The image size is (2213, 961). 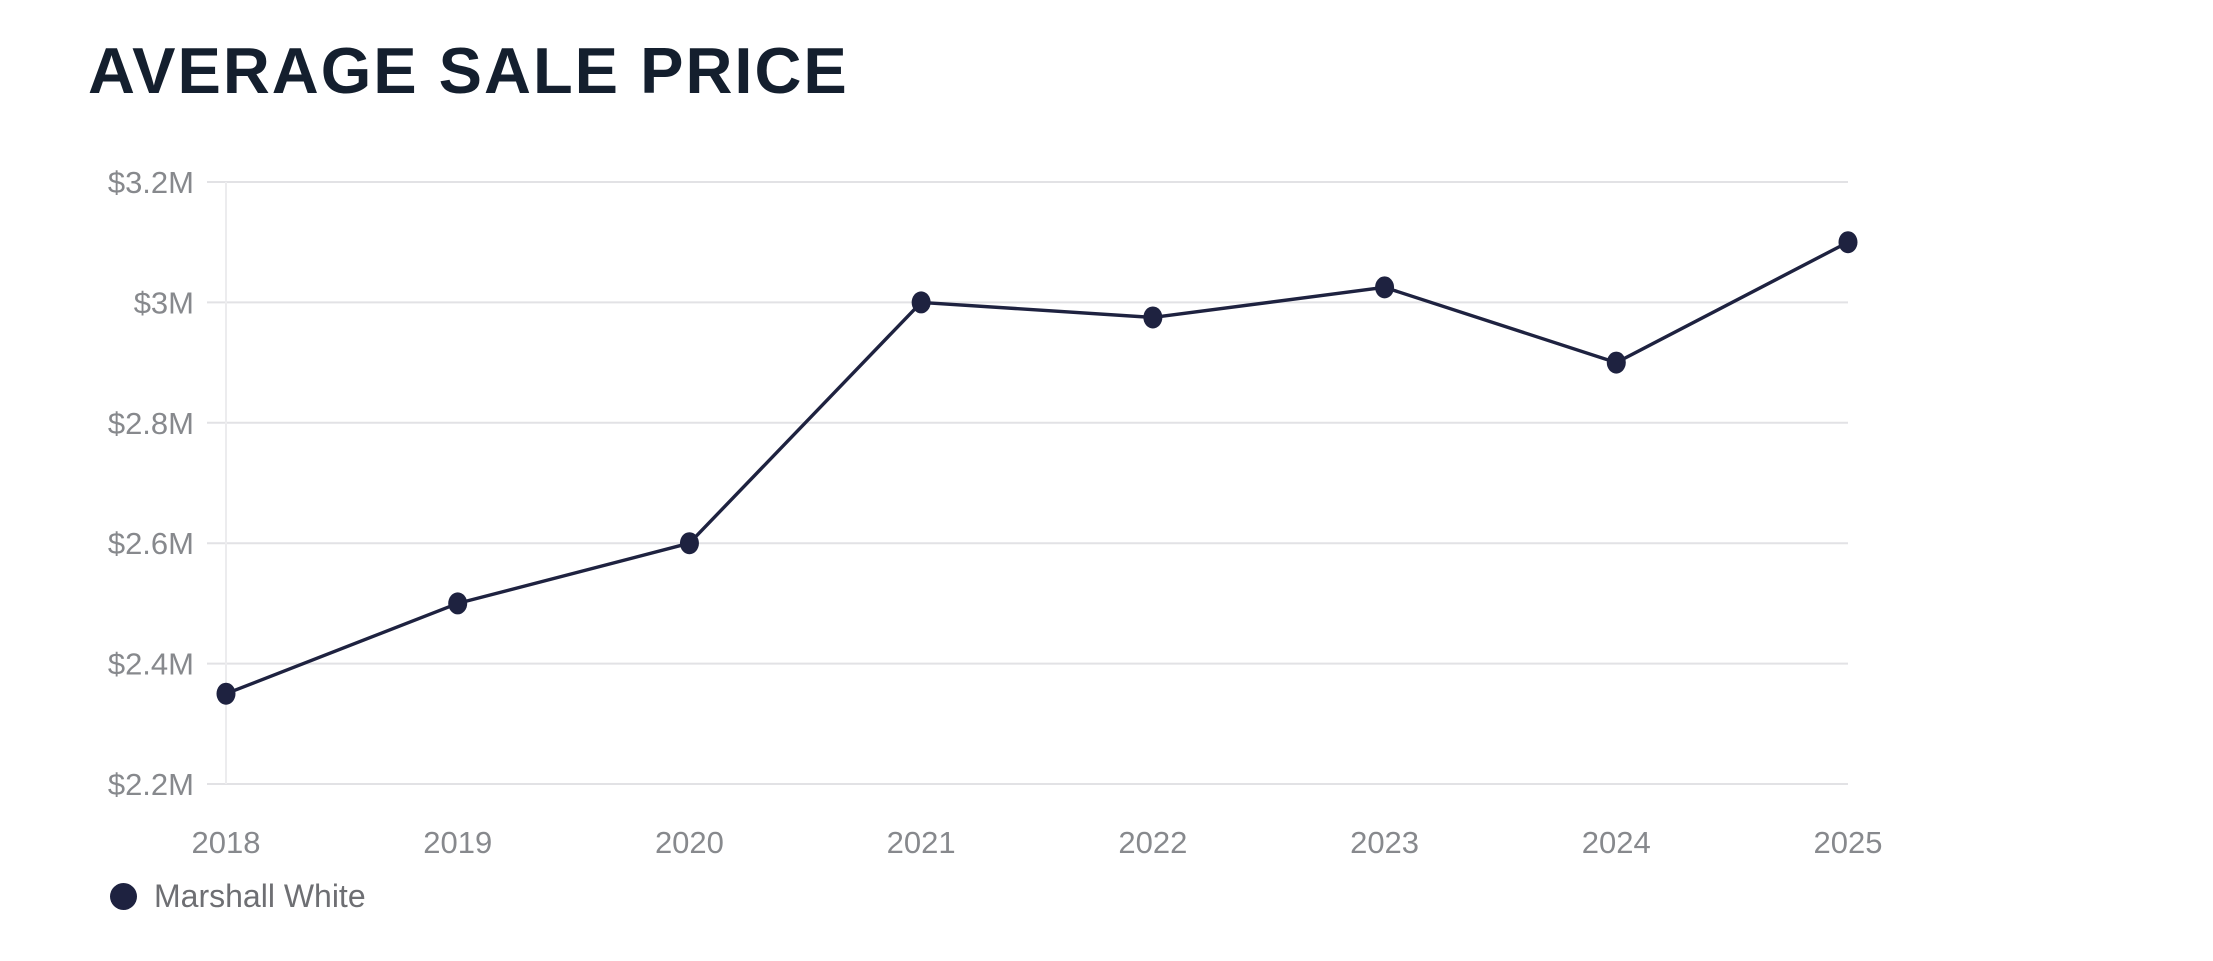 What do you see at coordinates (1385, 287) in the screenshot?
I see `data-point-marshall-white-2023` at bounding box center [1385, 287].